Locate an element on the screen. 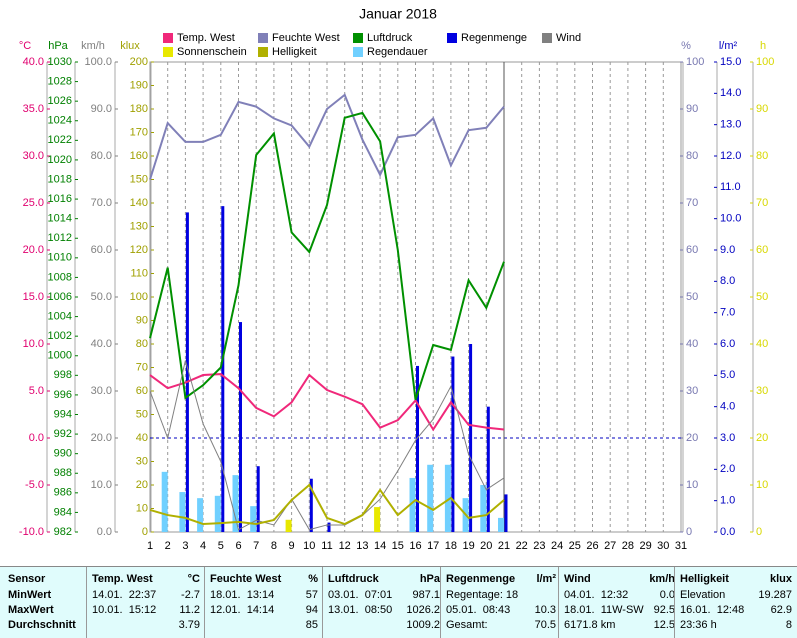 The image size is (797, 638). y-tick-label: 11.0 is located at coordinates (730, 187).